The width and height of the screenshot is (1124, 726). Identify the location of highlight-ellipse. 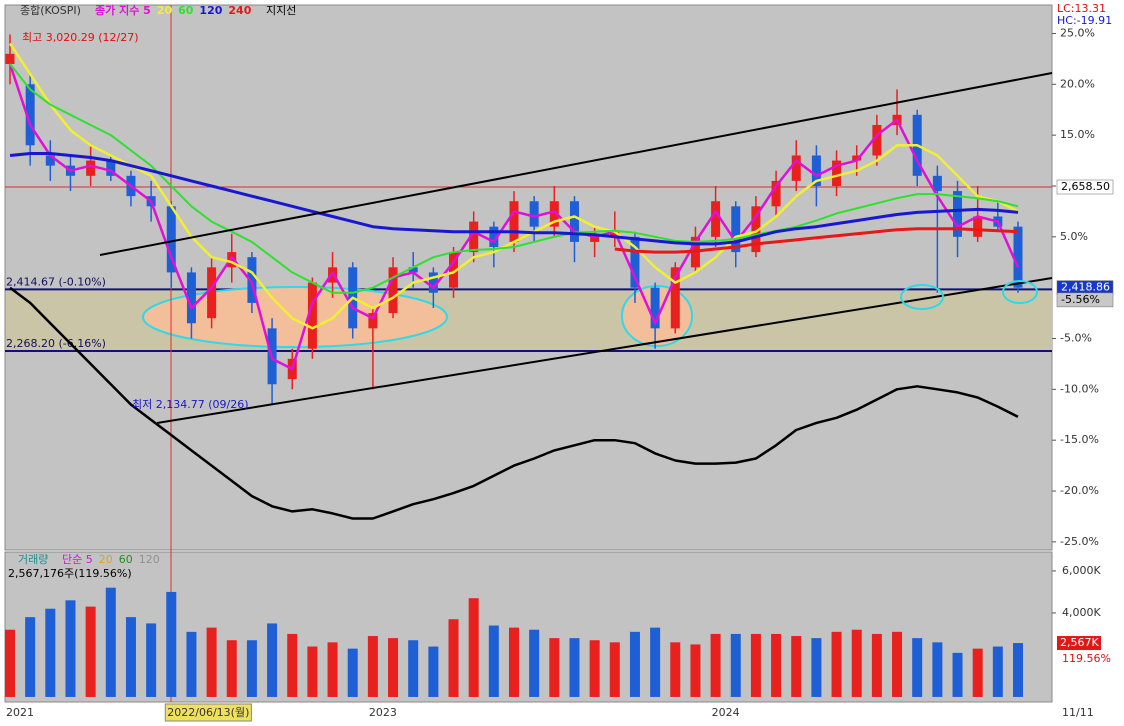
(295, 317).